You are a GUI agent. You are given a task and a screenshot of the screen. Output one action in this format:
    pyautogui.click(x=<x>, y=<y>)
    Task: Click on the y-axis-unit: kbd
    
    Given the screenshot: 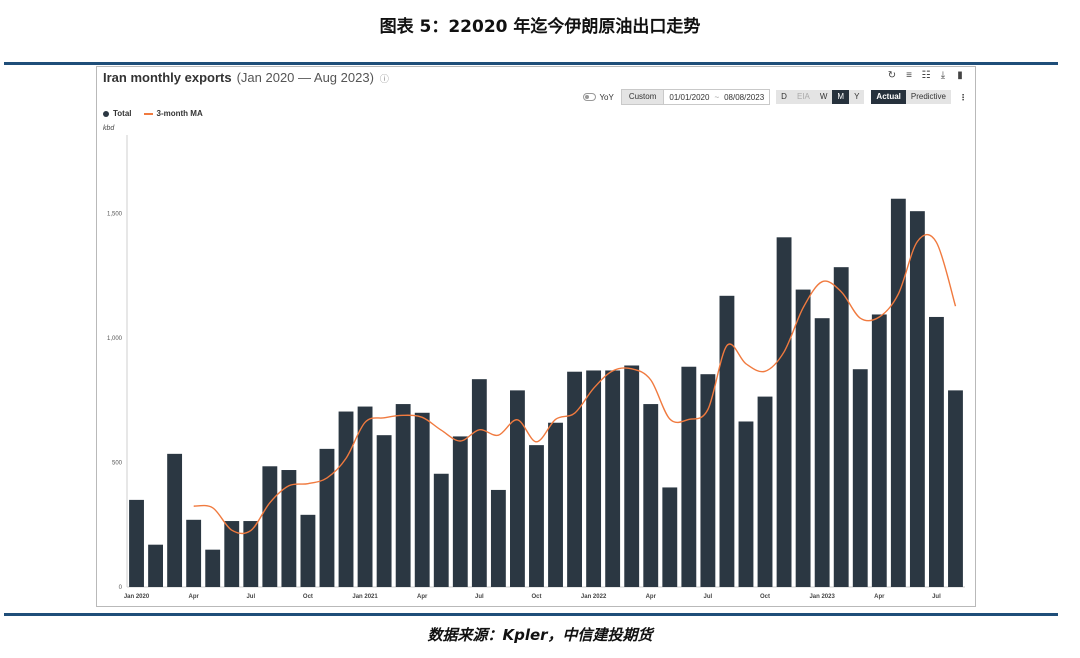 What is the action you would take?
    pyautogui.click(x=109, y=128)
    